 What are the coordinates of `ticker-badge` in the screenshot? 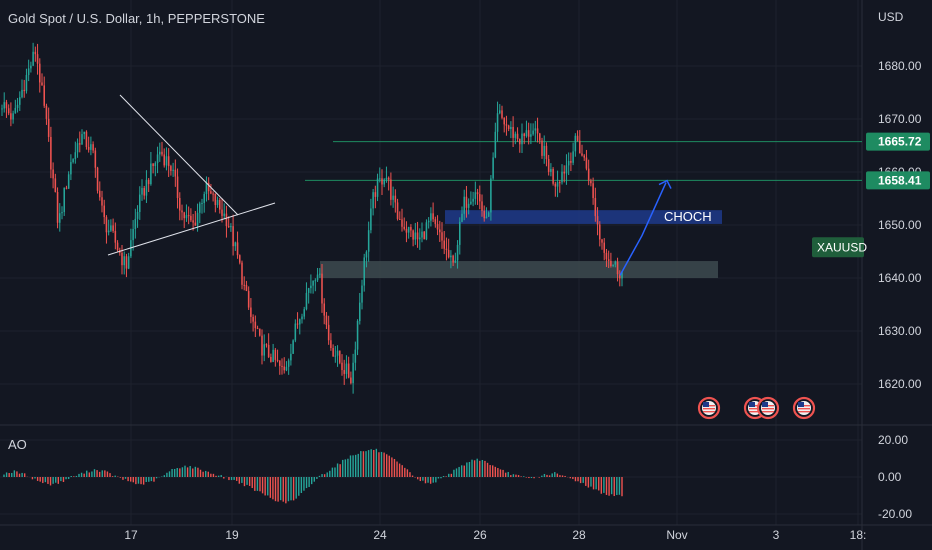 It's located at (838, 247).